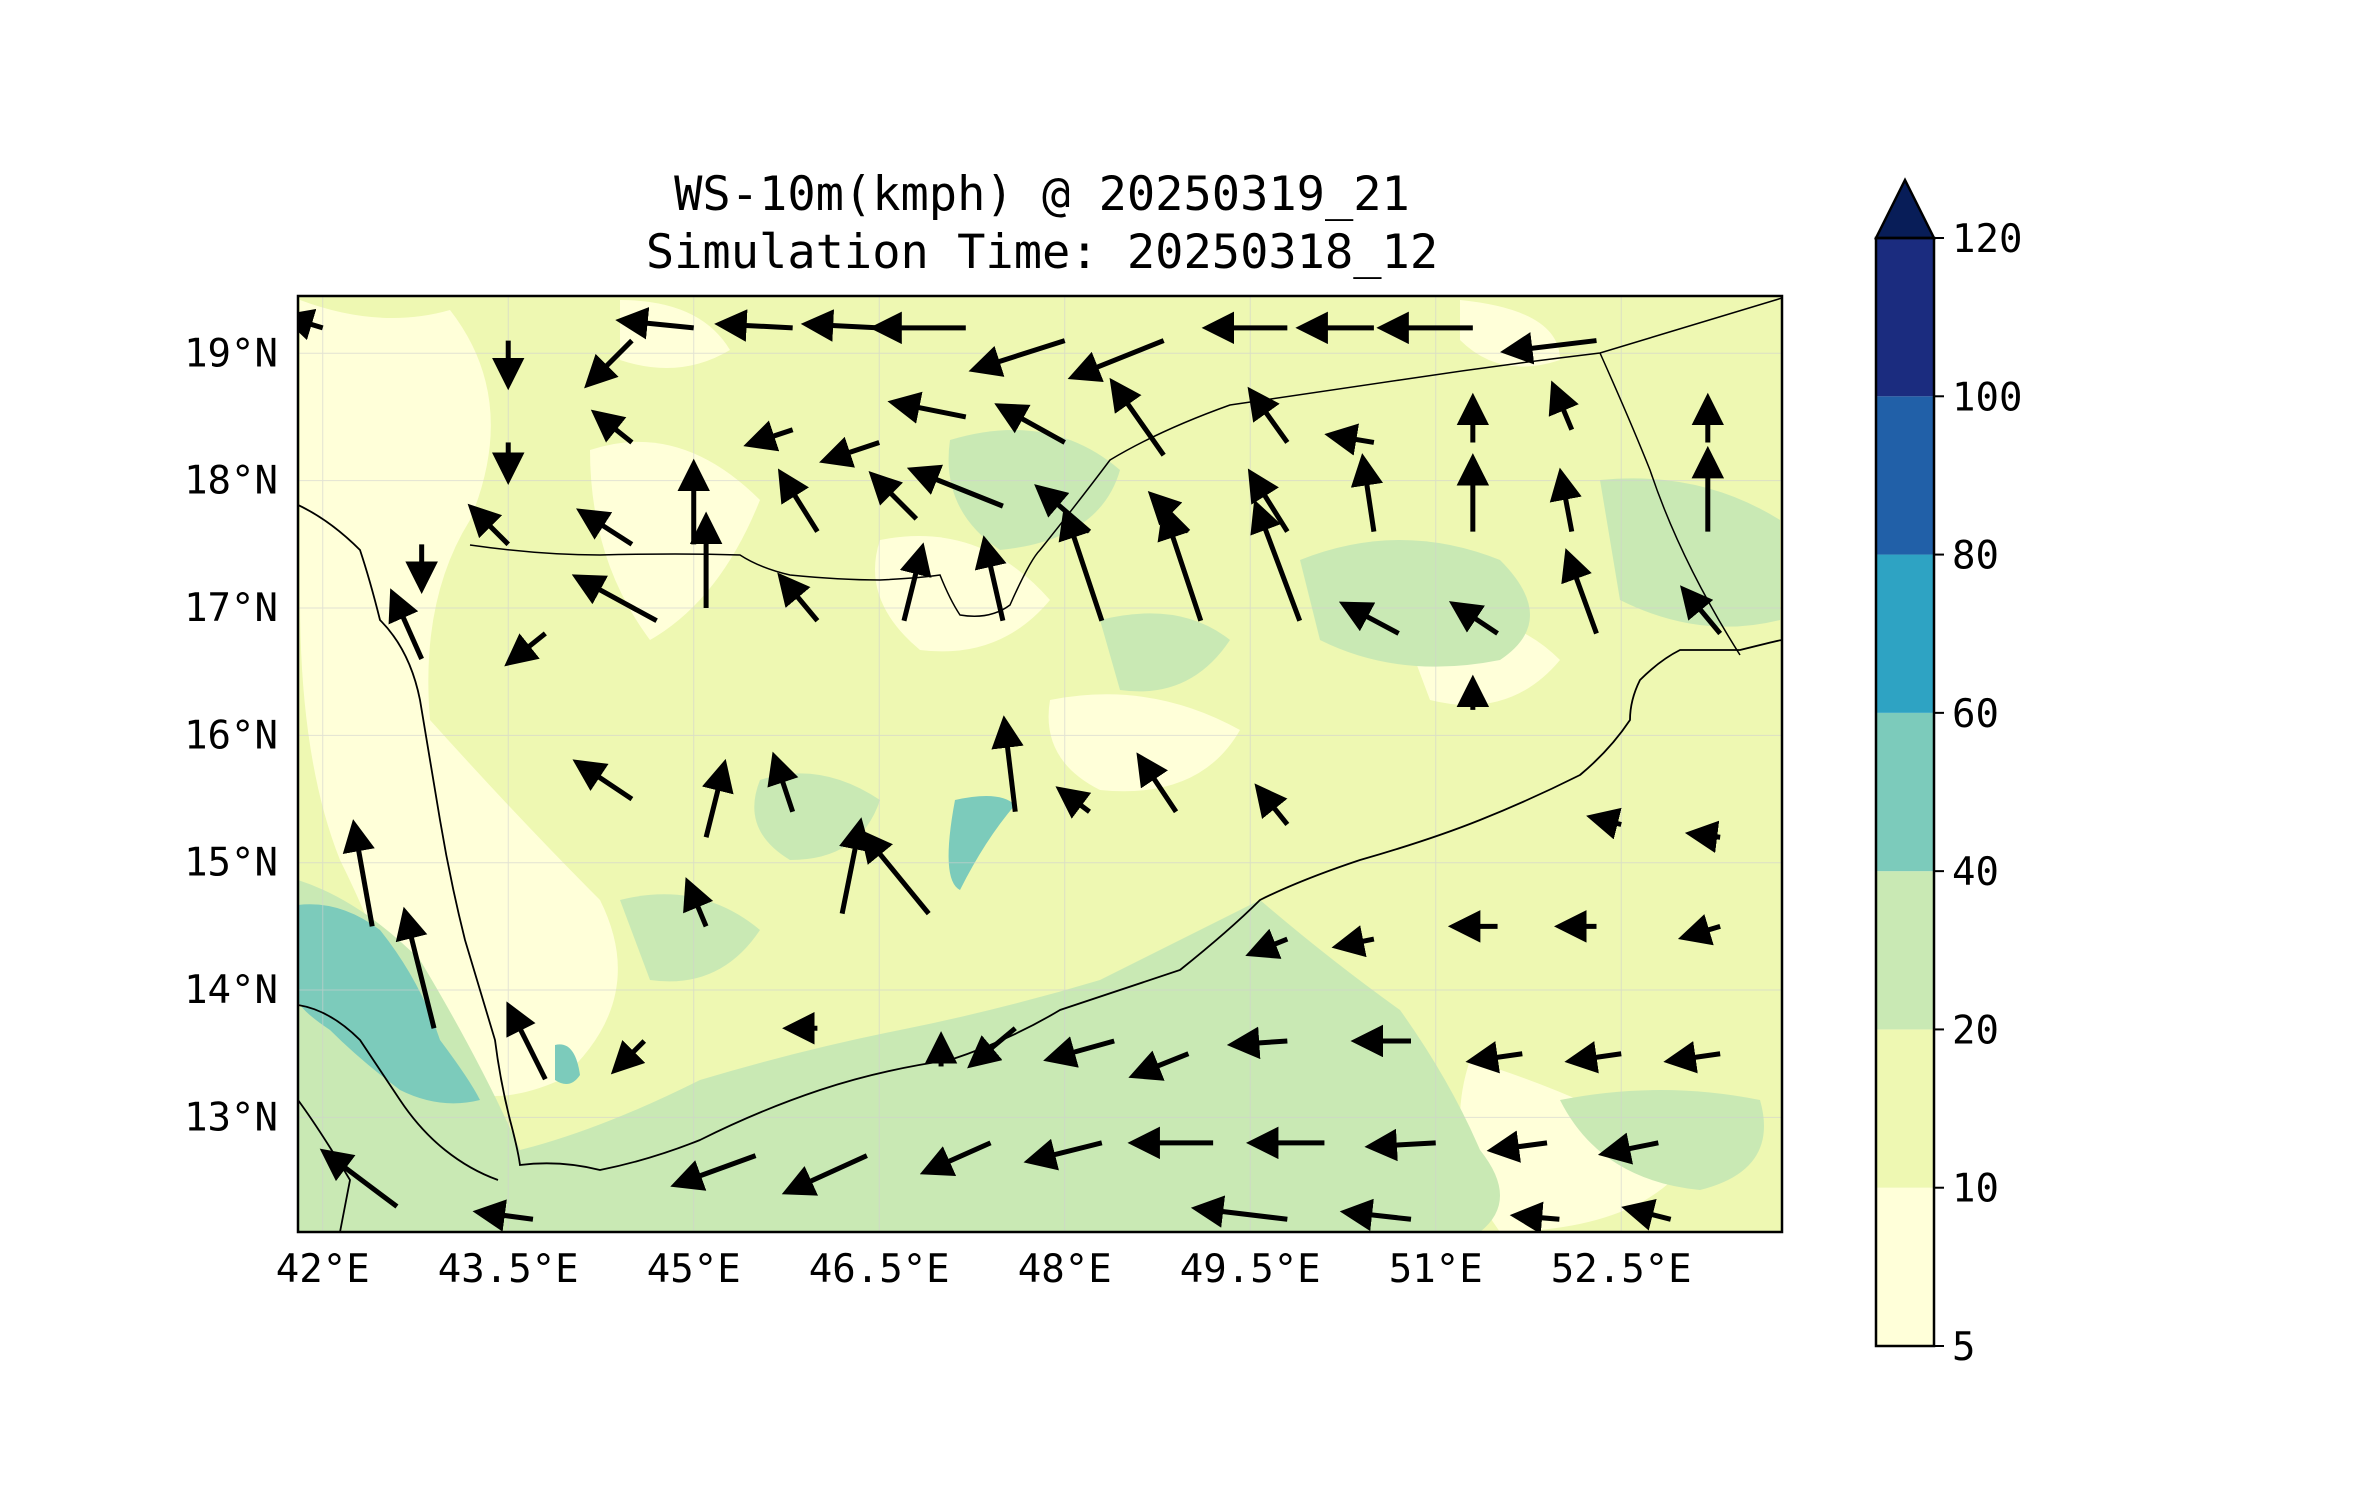  I want to click on colorbar-tick-label: 100, so click(1987, 397).